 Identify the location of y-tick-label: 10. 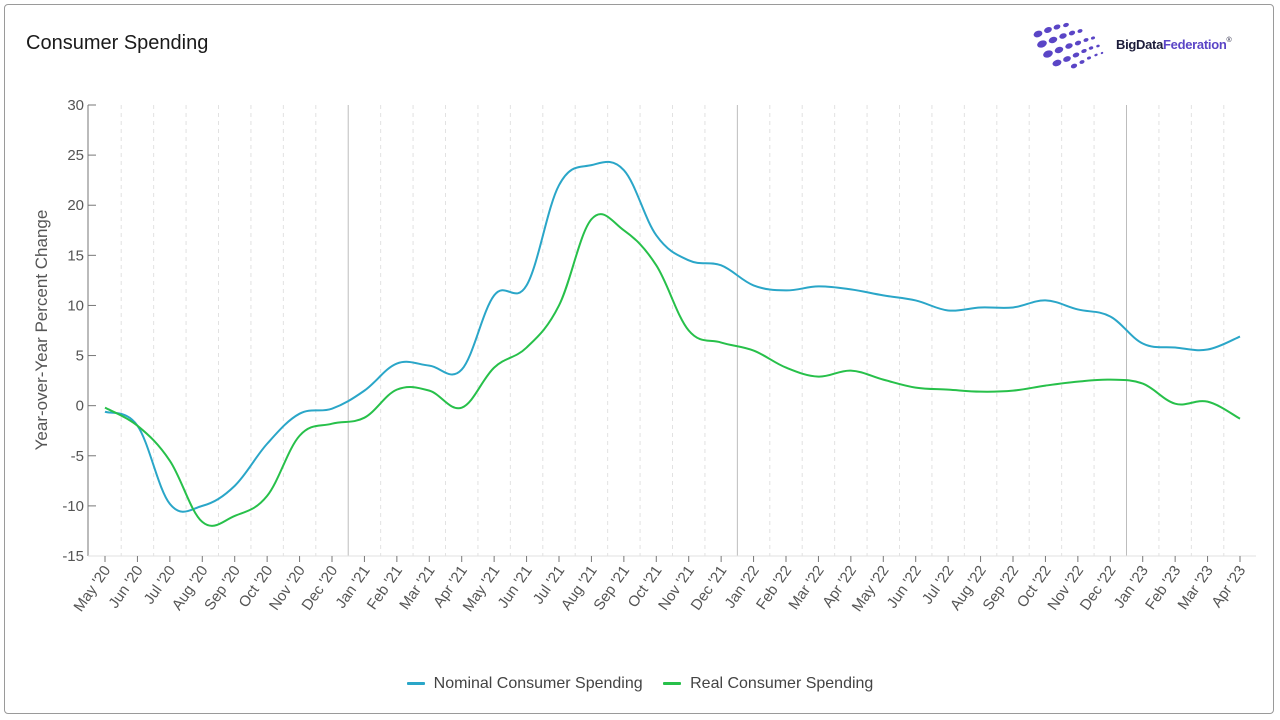
(75, 305).